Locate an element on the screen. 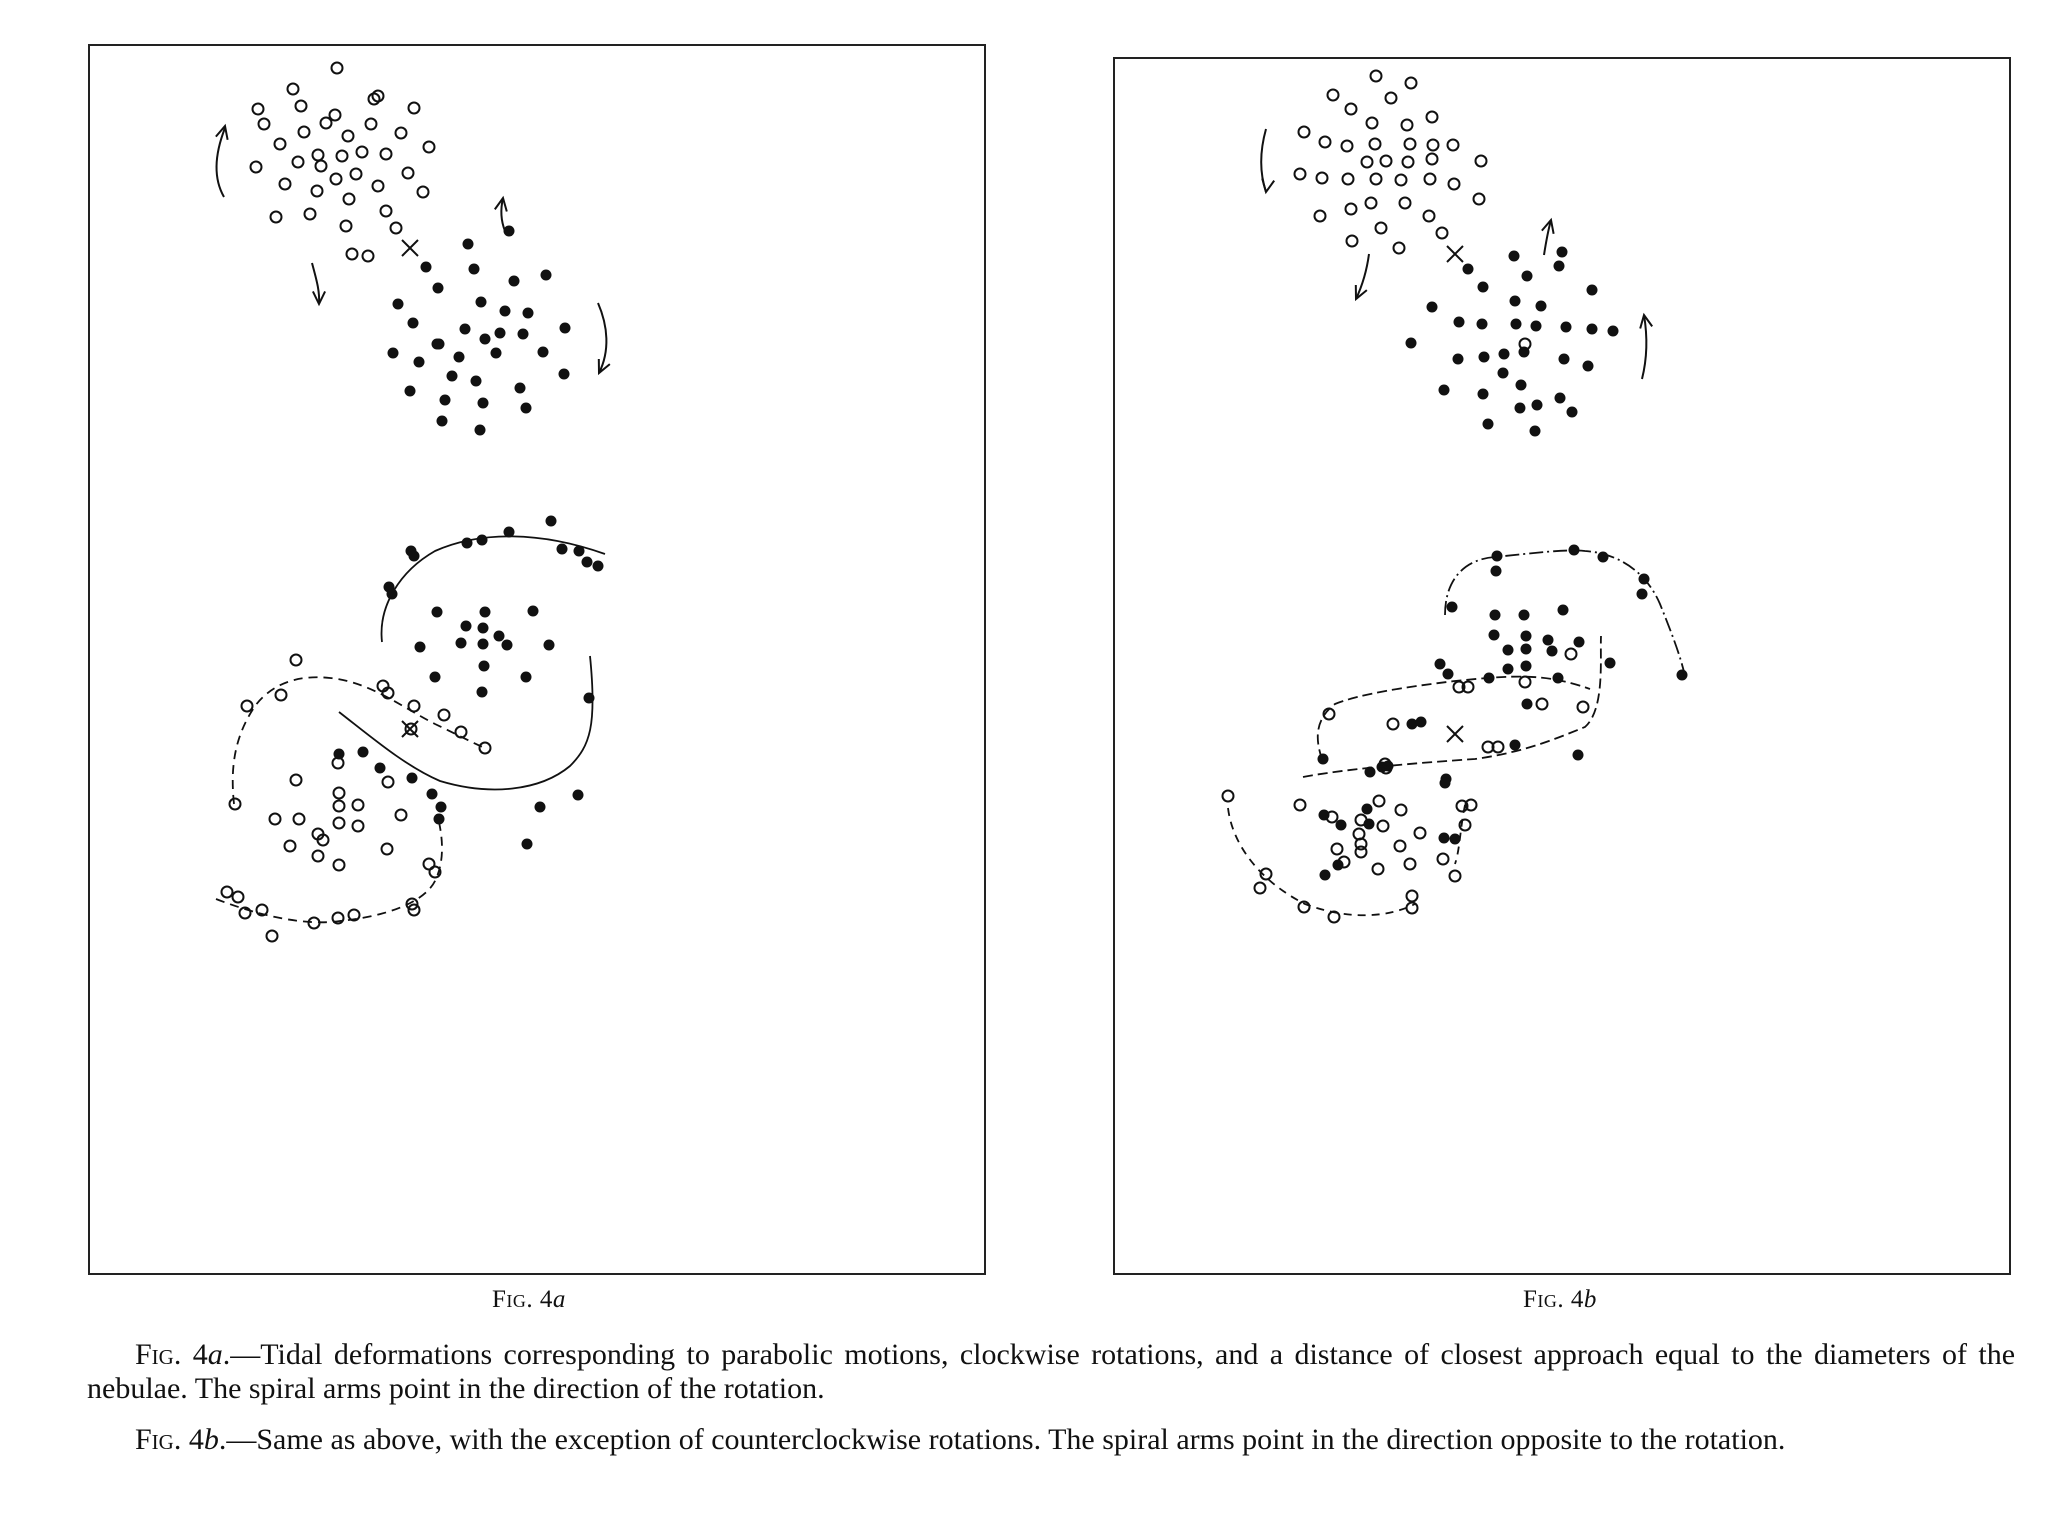 The width and height of the screenshot is (2048, 1522). center-of-mass-cross is located at coordinates (1455, 254).